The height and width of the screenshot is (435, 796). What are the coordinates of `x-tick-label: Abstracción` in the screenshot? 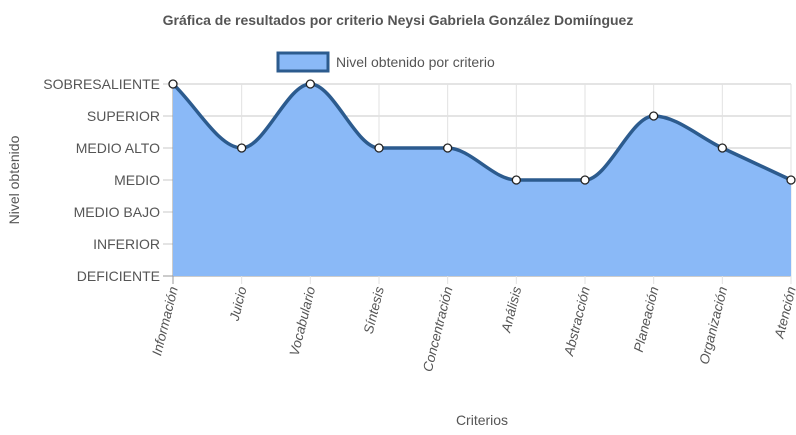 It's located at (577, 321).